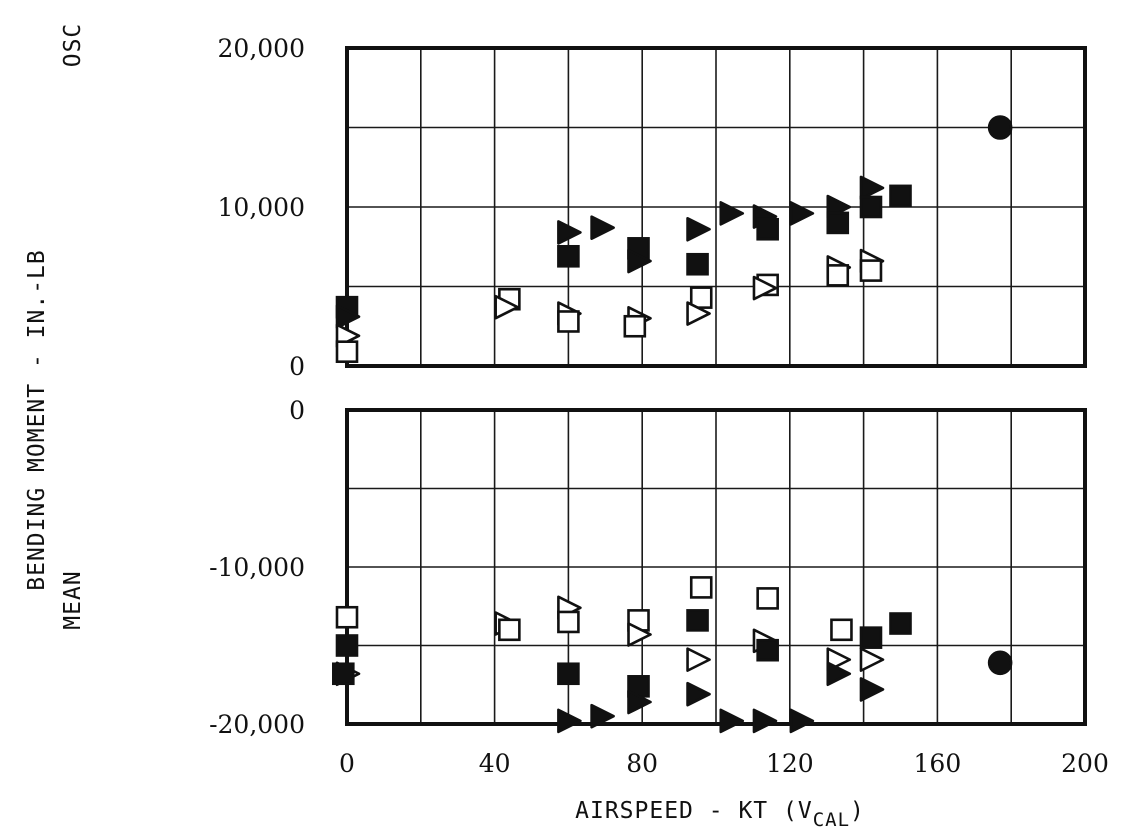 Image resolution: width=1125 pixels, height=840 pixels. Describe the element at coordinates (495, 763) in the screenshot. I see `x-tick-label: 40` at that location.